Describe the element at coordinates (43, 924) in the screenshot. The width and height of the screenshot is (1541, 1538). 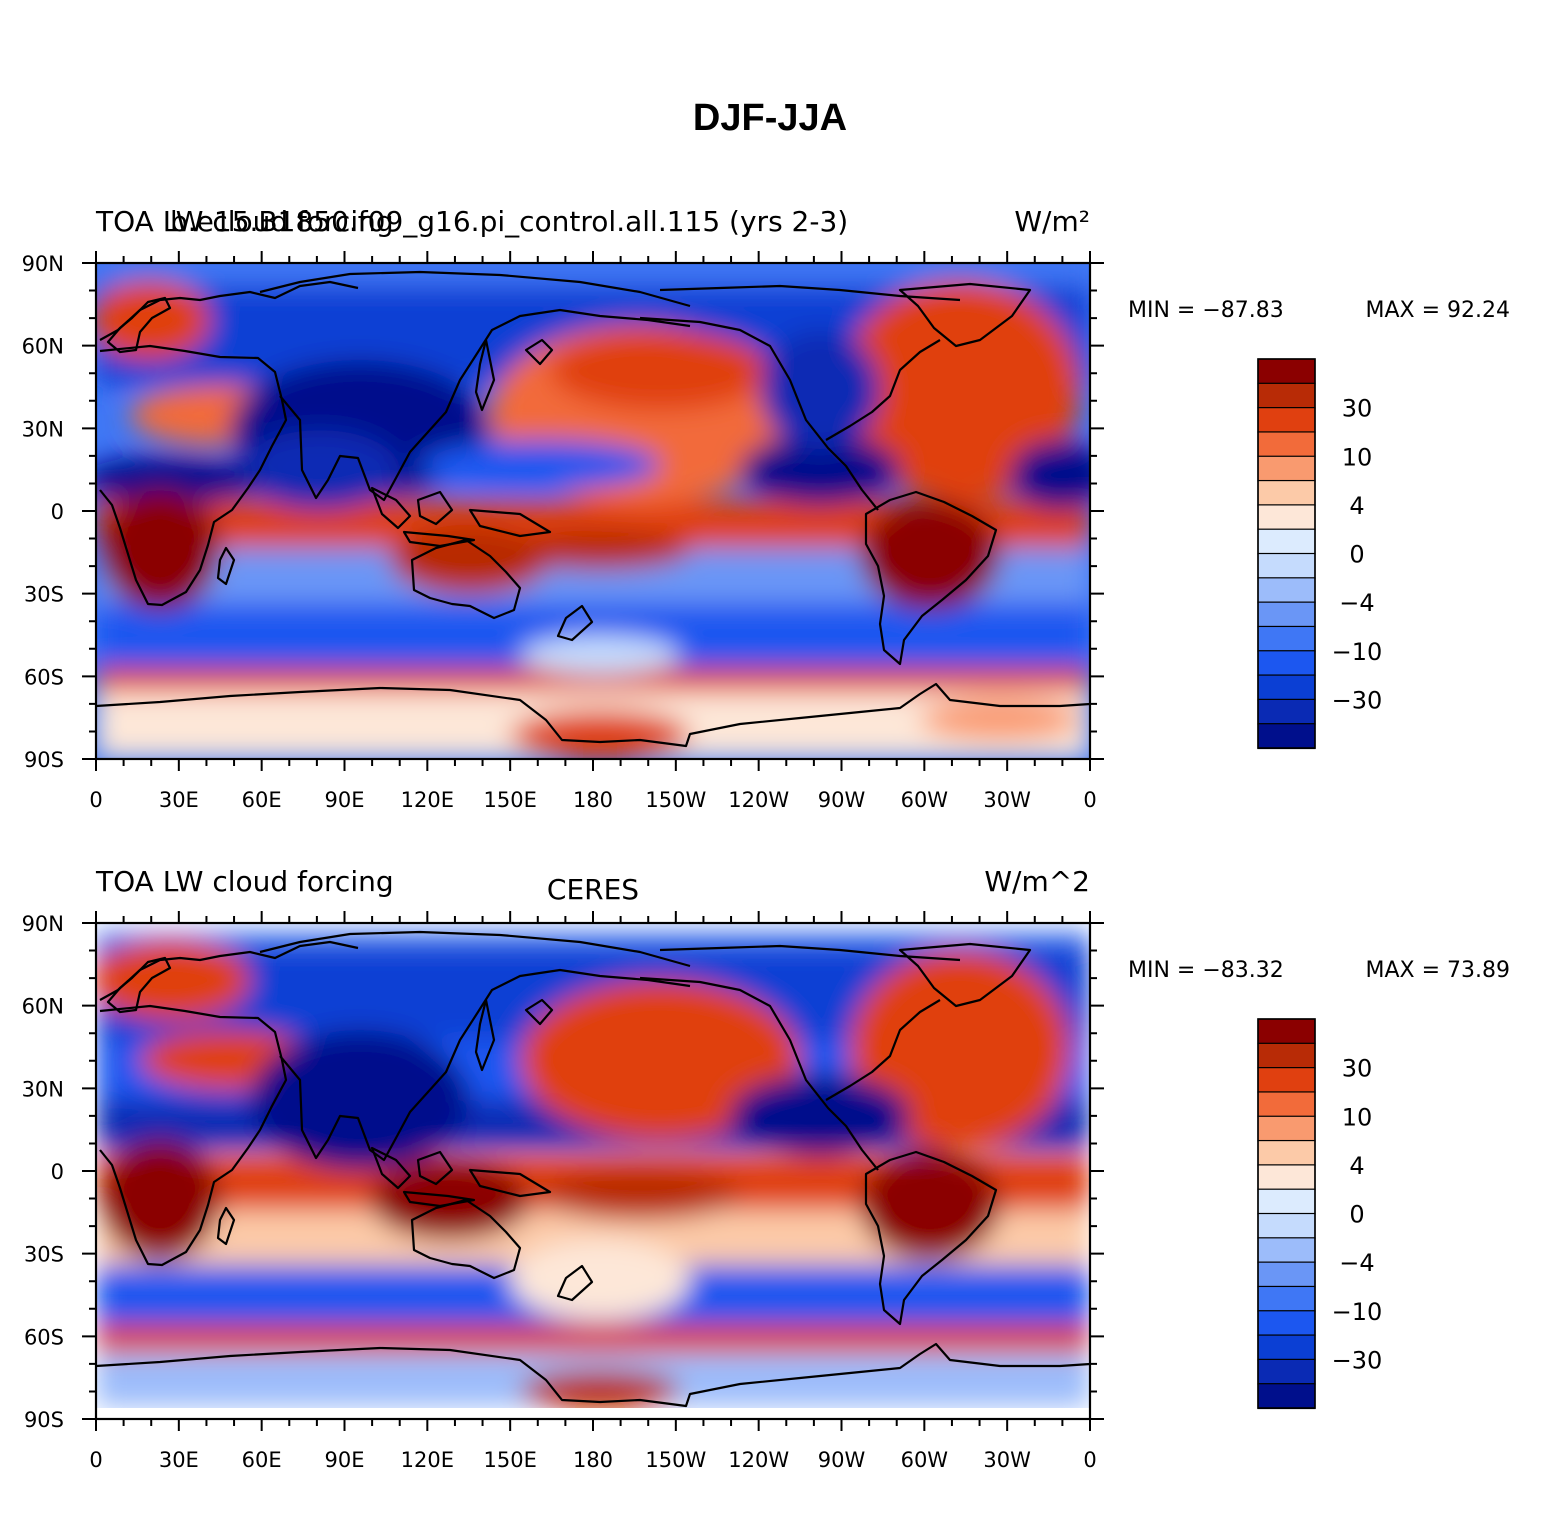
I see `lat-tick-label: 90N` at that location.